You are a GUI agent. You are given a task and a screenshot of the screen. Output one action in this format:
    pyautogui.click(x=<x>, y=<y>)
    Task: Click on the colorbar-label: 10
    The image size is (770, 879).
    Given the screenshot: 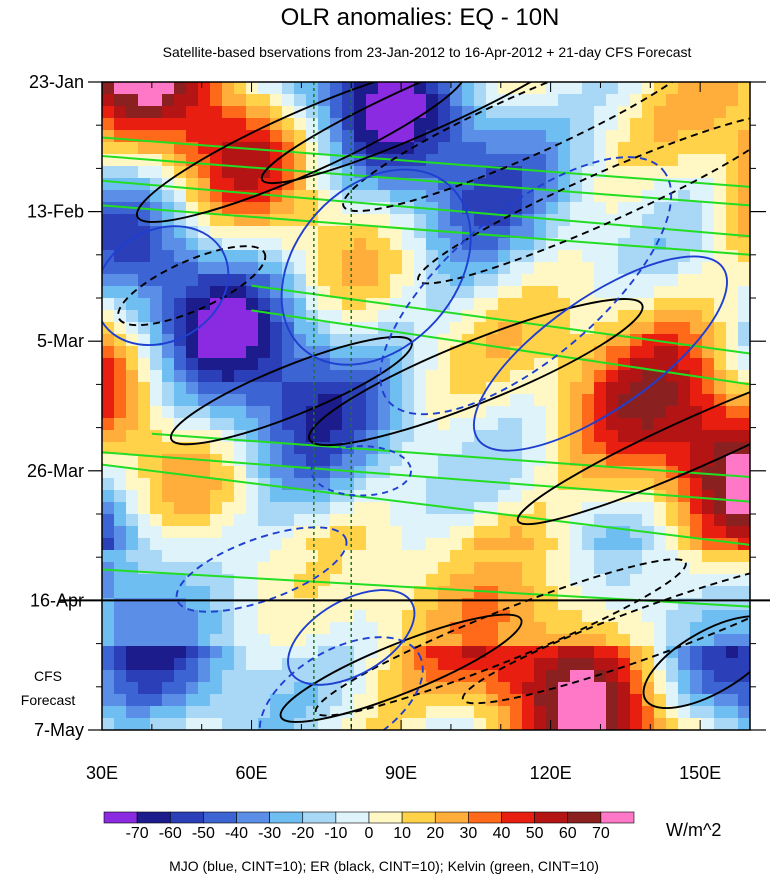 What is the action you would take?
    pyautogui.click(x=402, y=833)
    